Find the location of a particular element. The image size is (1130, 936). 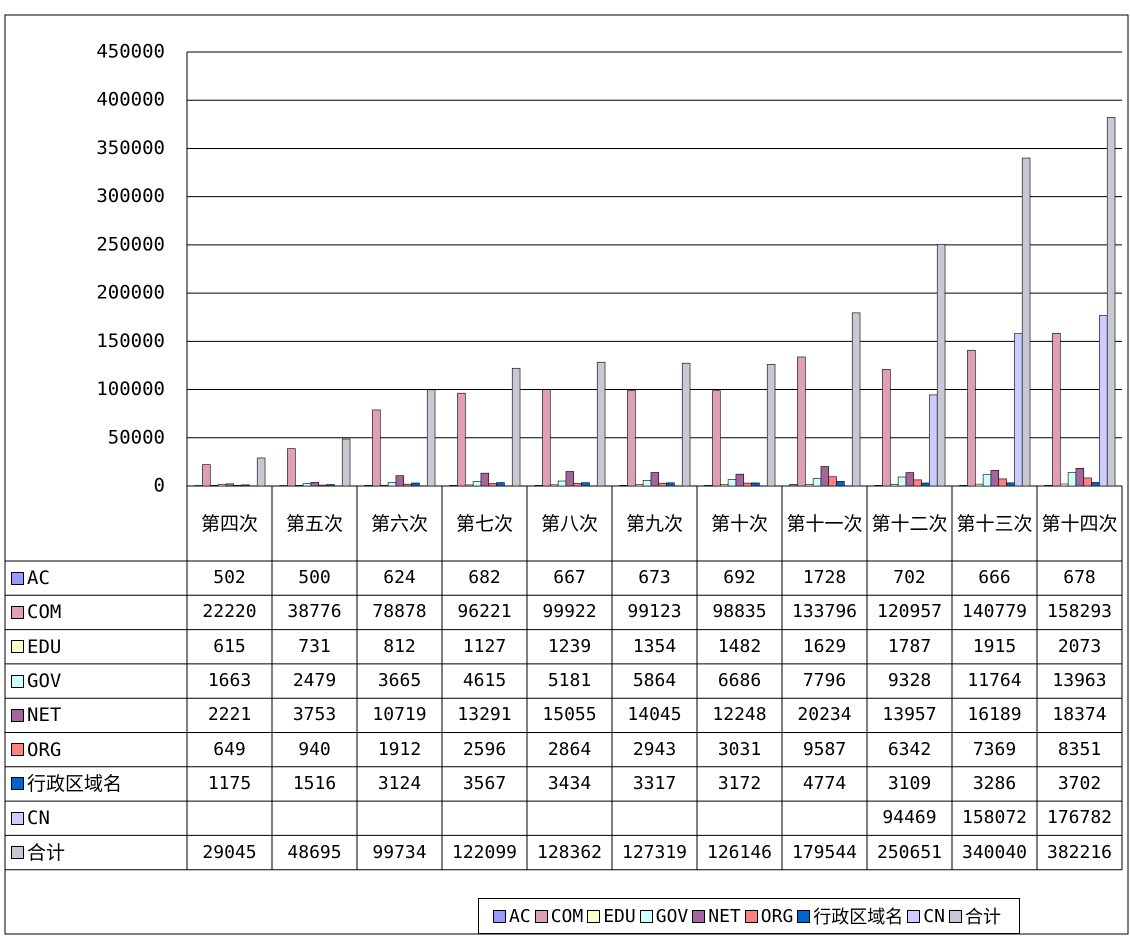

table-value: 1915 is located at coordinates (994, 646).